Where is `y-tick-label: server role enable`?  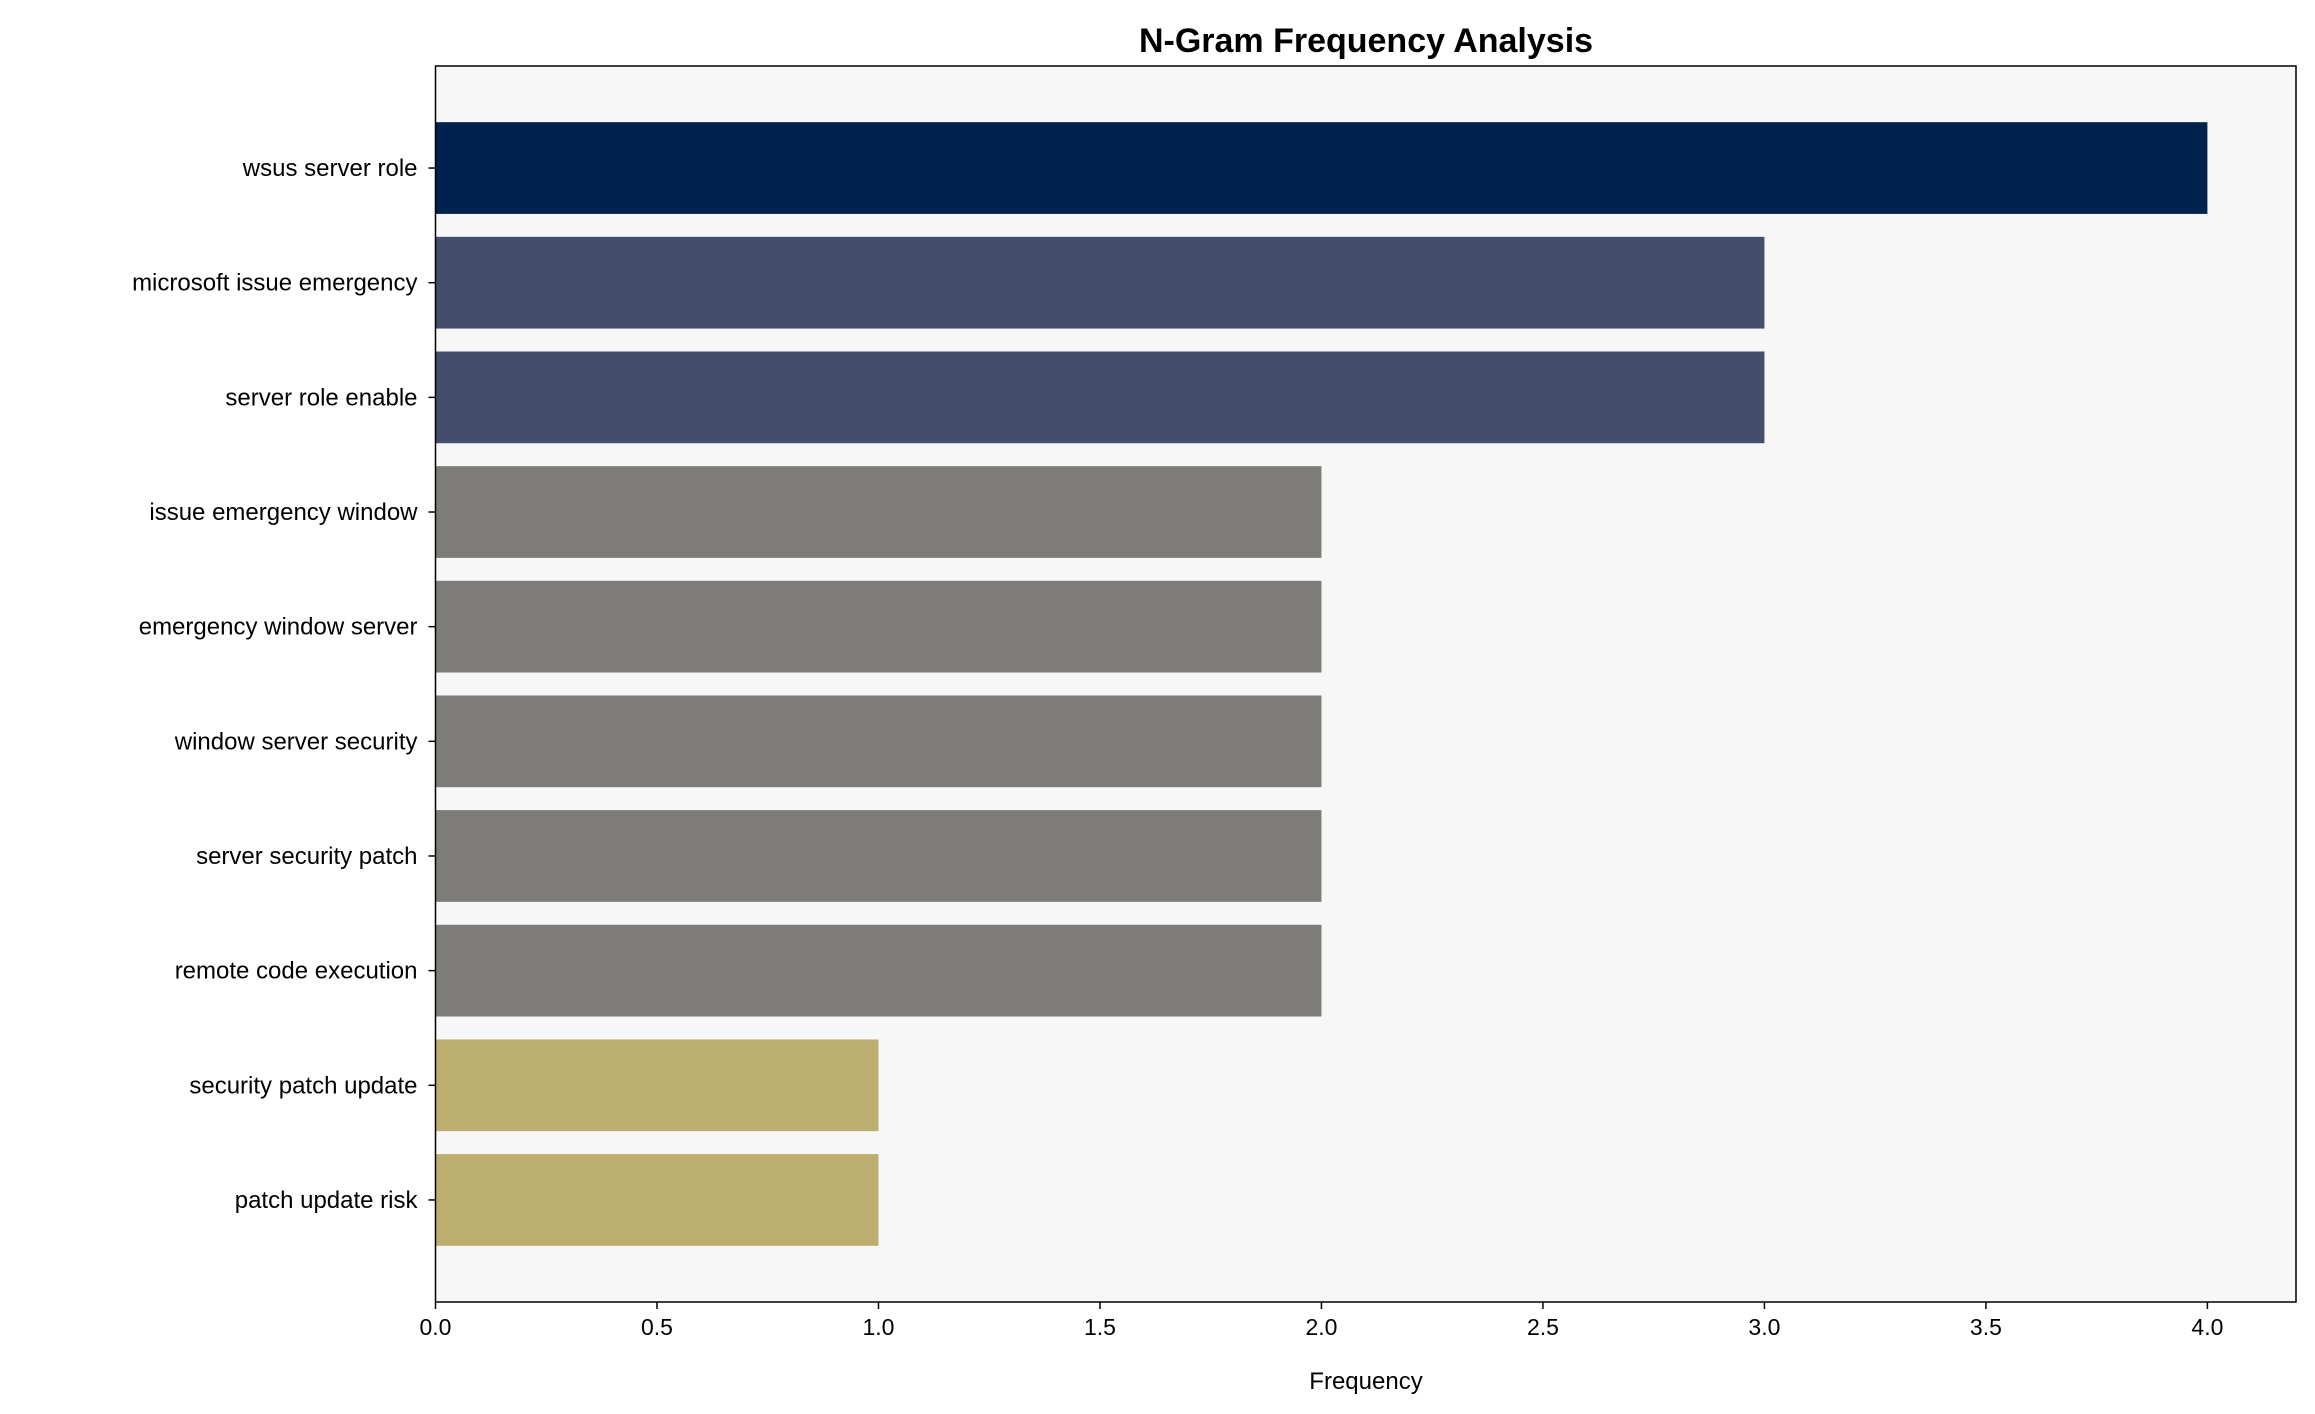 y-tick-label: server role enable is located at coordinates (321, 397).